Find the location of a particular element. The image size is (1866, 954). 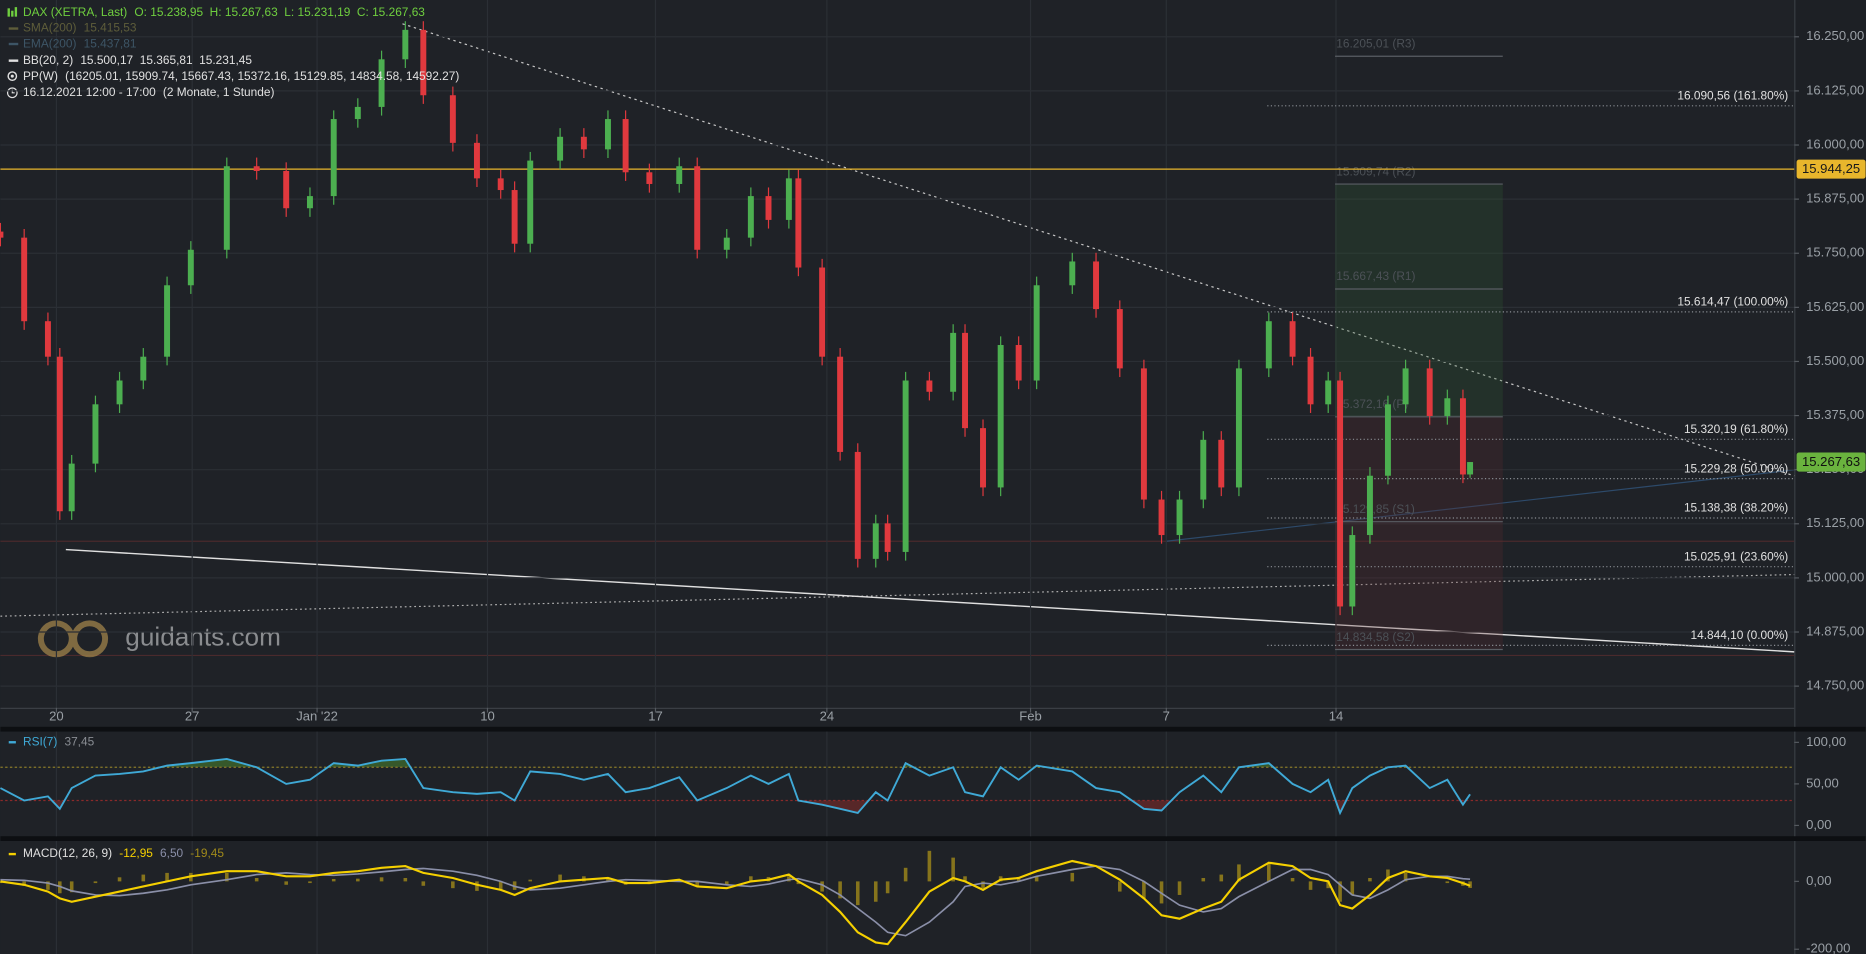

x-tick-label: Jan '22 is located at coordinates (317, 716).